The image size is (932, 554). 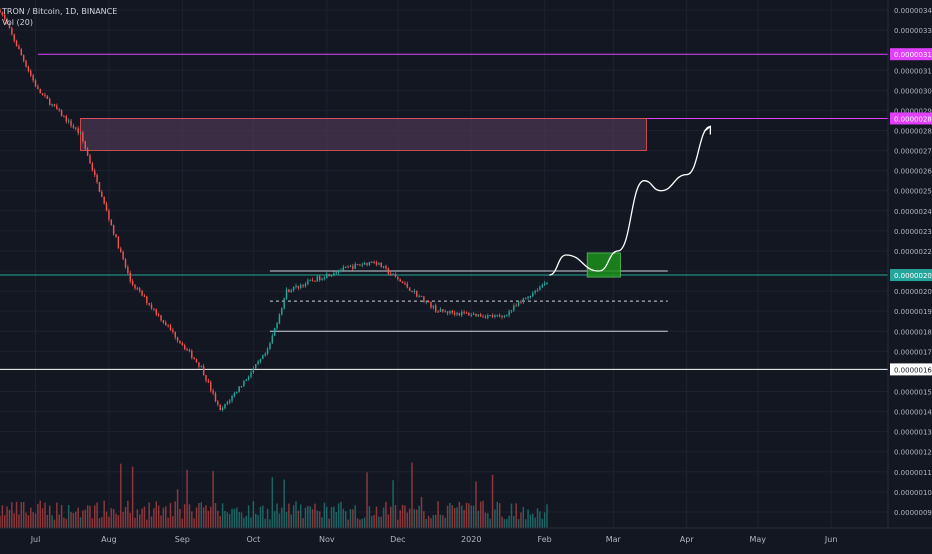 What do you see at coordinates (471, 539) in the screenshot?
I see `time-tick-label: 2020` at bounding box center [471, 539].